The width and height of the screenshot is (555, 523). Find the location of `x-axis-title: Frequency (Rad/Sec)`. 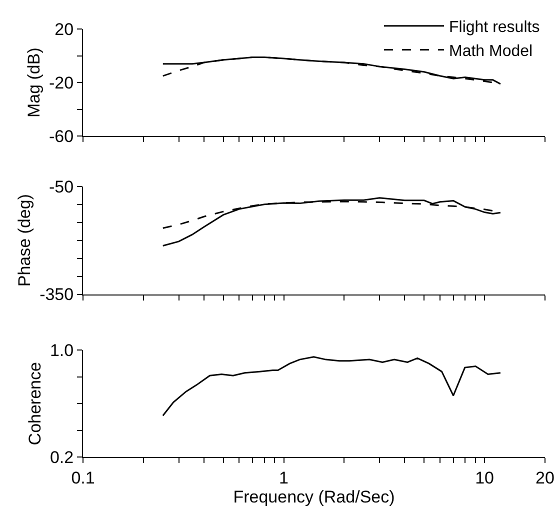

x-axis-title: Frequency (Rad/Sec) is located at coordinates (314, 496).